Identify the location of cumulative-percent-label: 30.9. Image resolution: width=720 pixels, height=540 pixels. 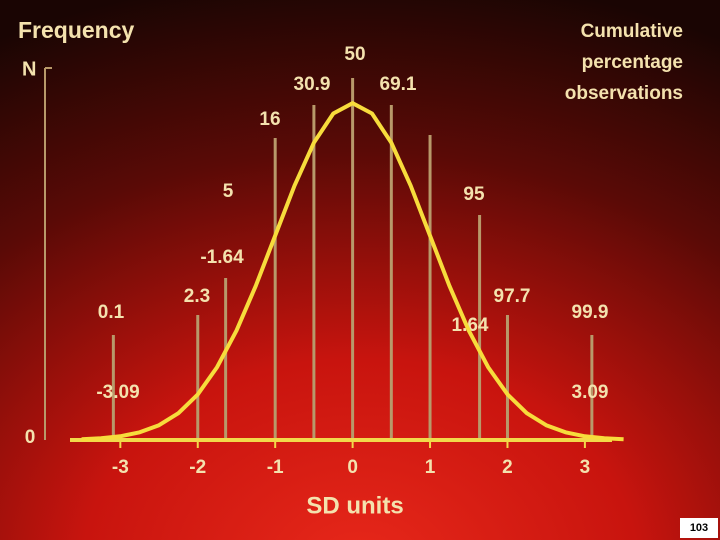
(312, 84).